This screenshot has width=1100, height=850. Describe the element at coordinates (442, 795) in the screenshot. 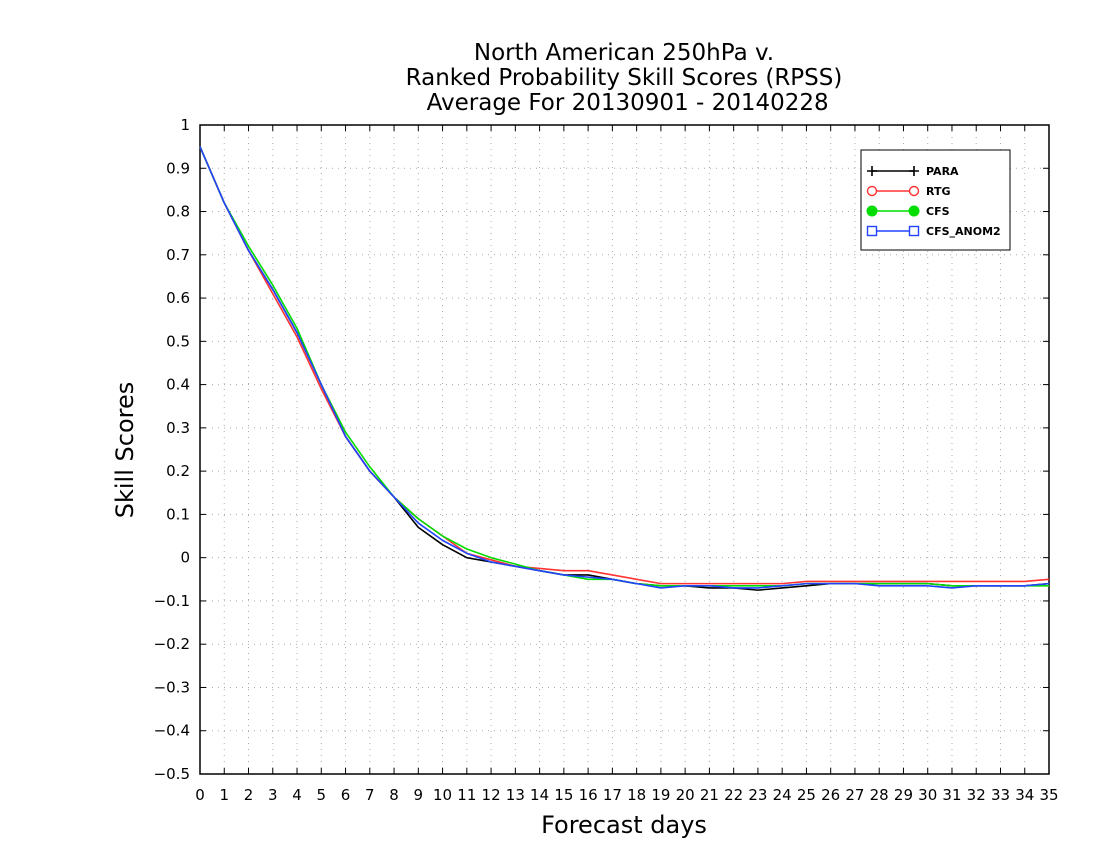

I see `x-tick-label: 10` at that location.